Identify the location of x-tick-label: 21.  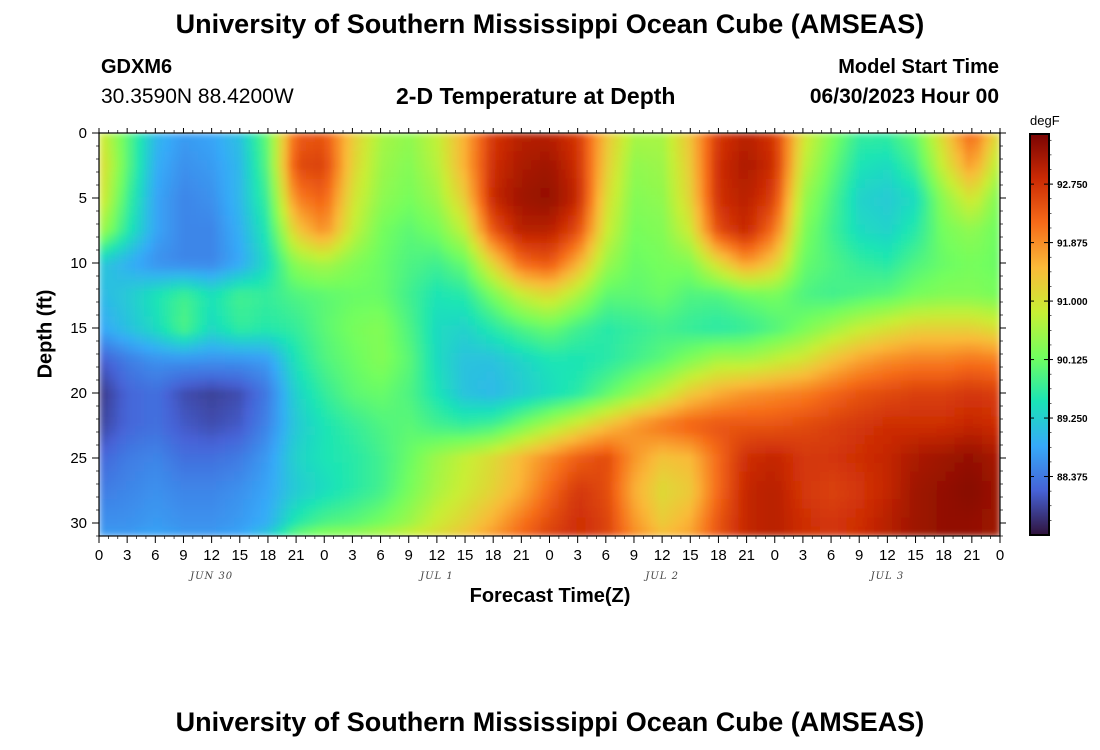
(296, 555).